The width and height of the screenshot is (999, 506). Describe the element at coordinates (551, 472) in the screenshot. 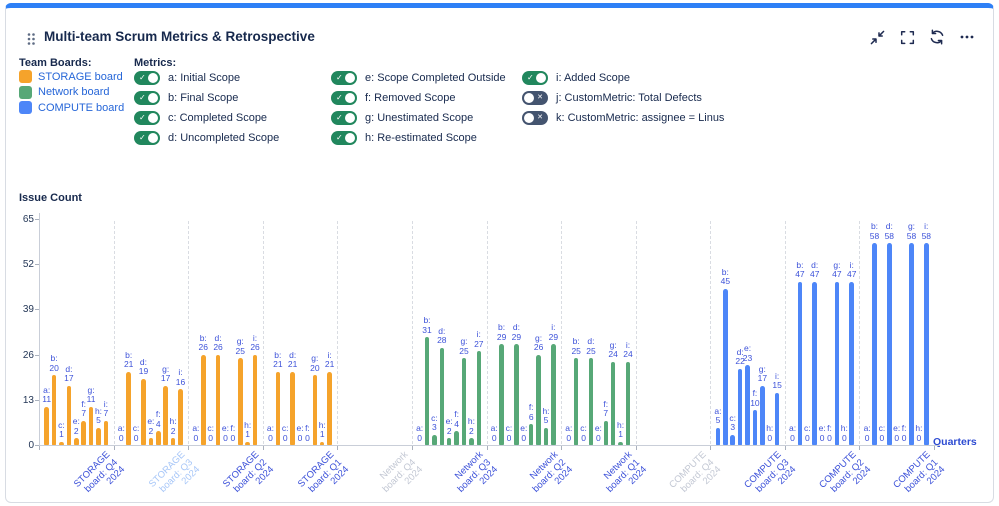

I see `x-axis-group-label-text: Network board: Q2 2024` at that location.